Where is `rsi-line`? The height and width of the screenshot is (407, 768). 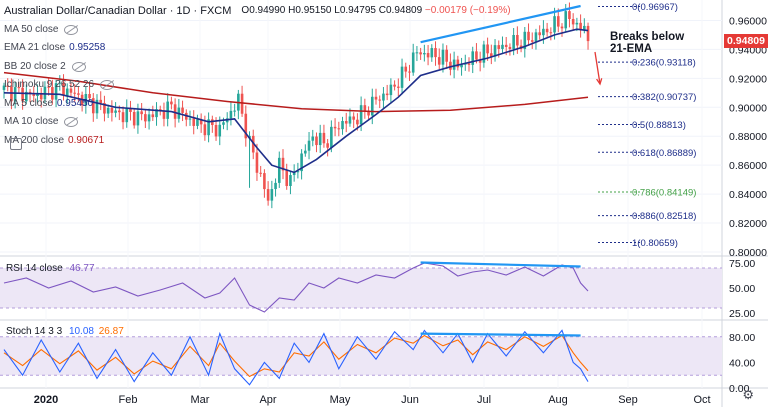
rsi-line is located at coordinates (296, 287).